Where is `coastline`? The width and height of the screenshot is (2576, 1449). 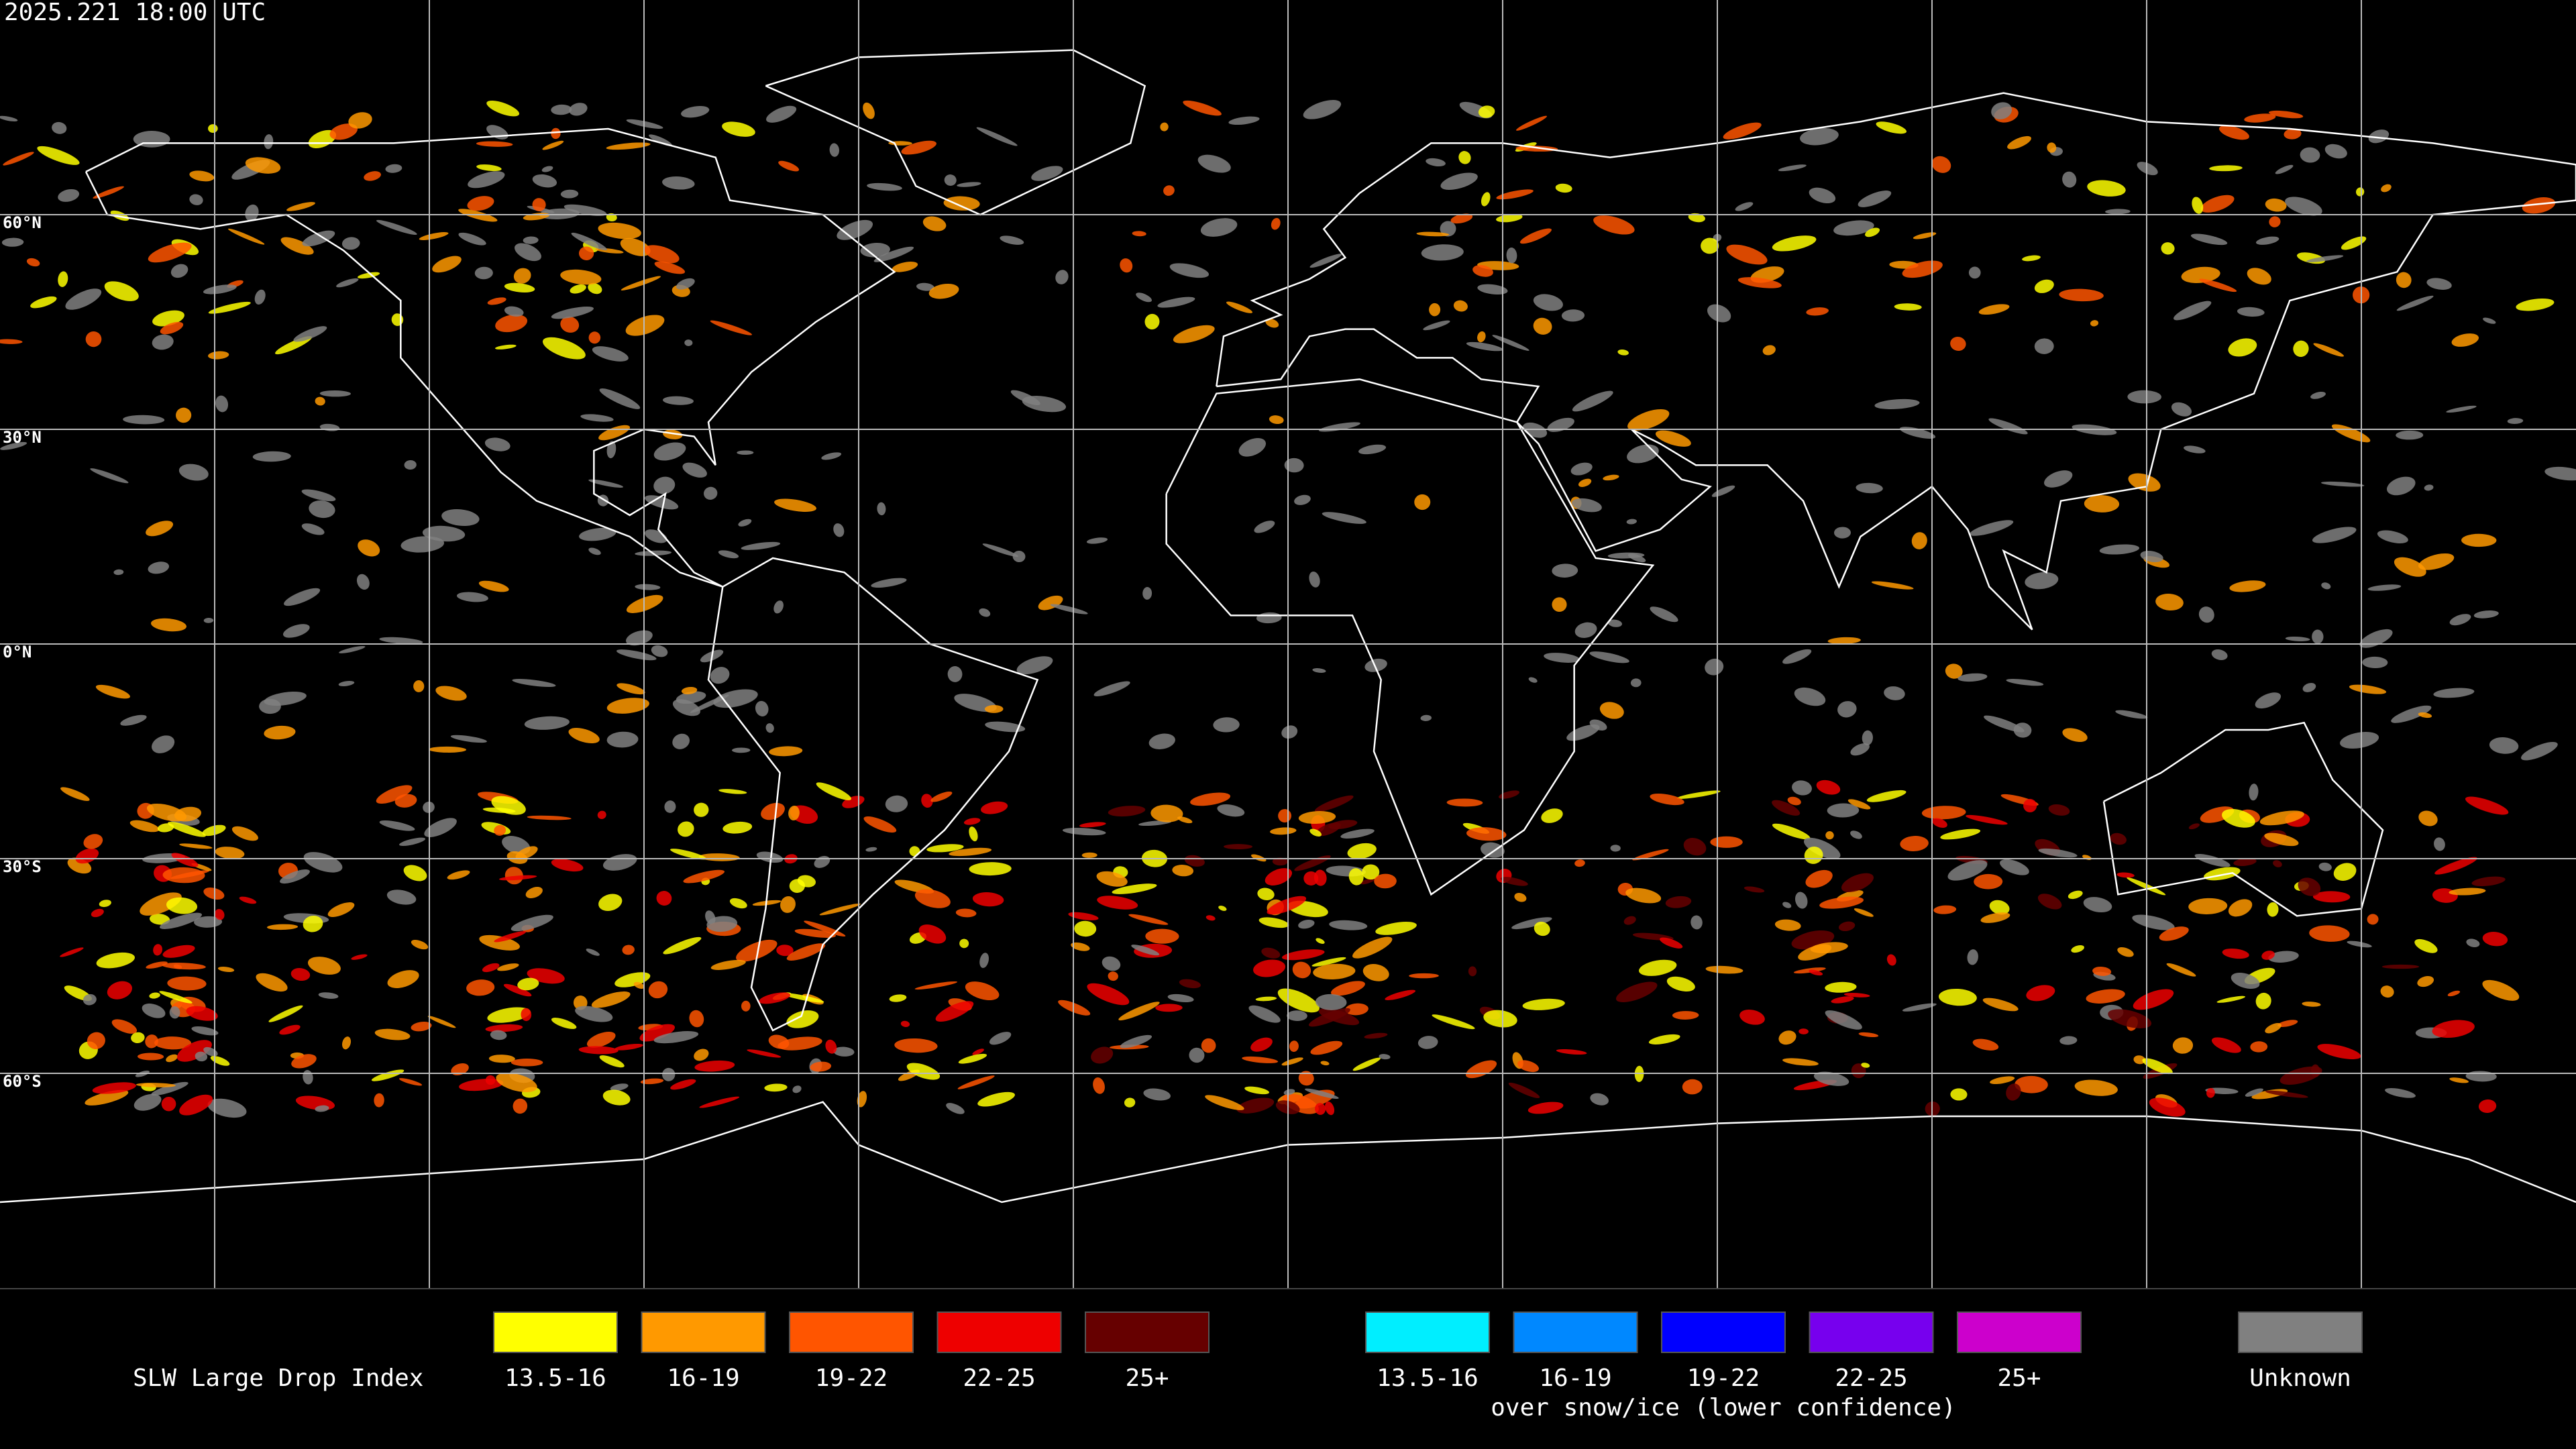 coastline is located at coordinates (2243, 819).